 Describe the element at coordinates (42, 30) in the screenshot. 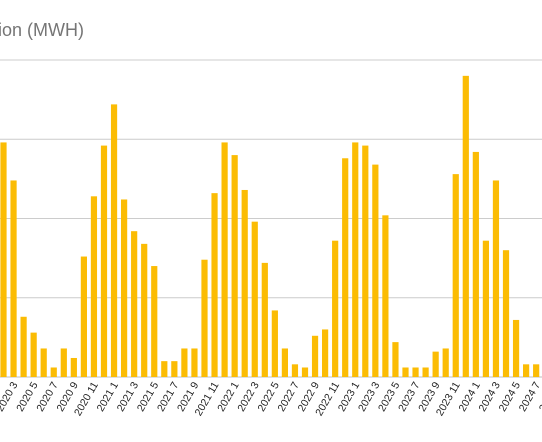

I see `chart-title: ion (MWH)` at that location.